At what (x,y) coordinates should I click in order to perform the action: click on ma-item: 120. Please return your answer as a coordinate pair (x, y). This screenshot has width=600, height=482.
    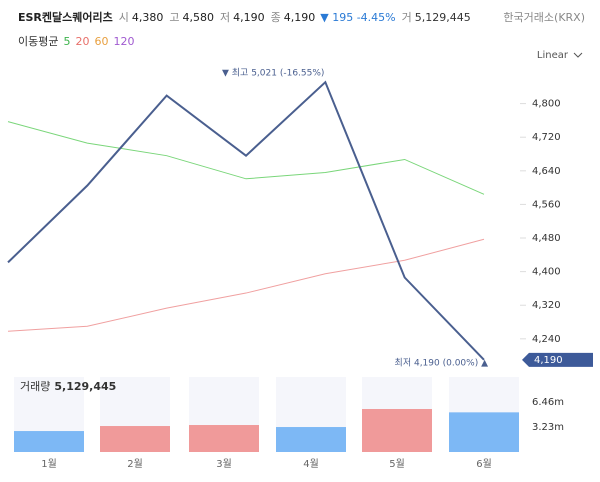
    Looking at the image, I should click on (123, 41).